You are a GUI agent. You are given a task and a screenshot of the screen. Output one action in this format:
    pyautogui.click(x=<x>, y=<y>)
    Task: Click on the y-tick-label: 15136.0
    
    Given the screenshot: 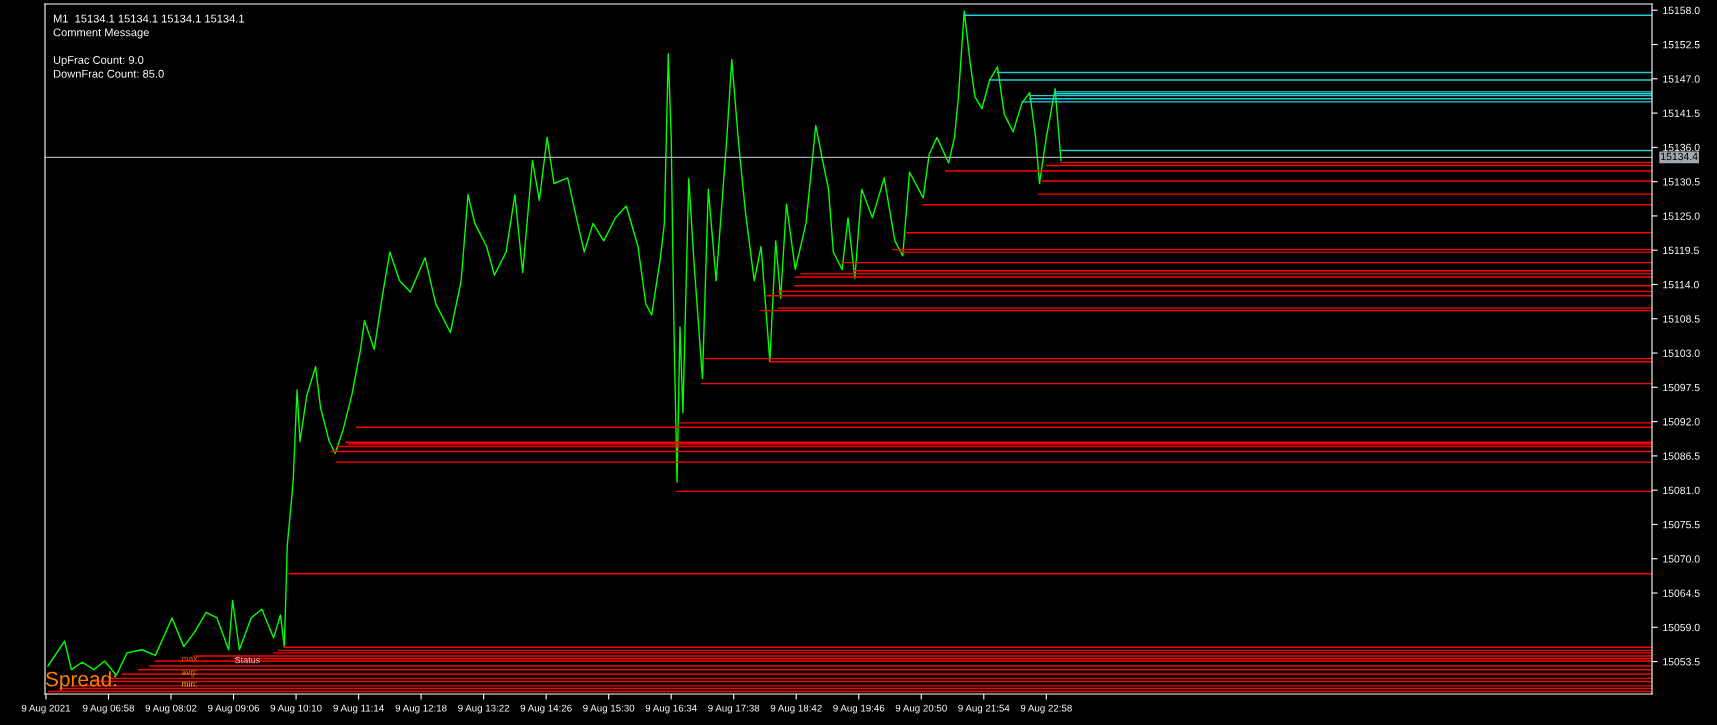 What is the action you would take?
    pyautogui.click(x=1681, y=147)
    